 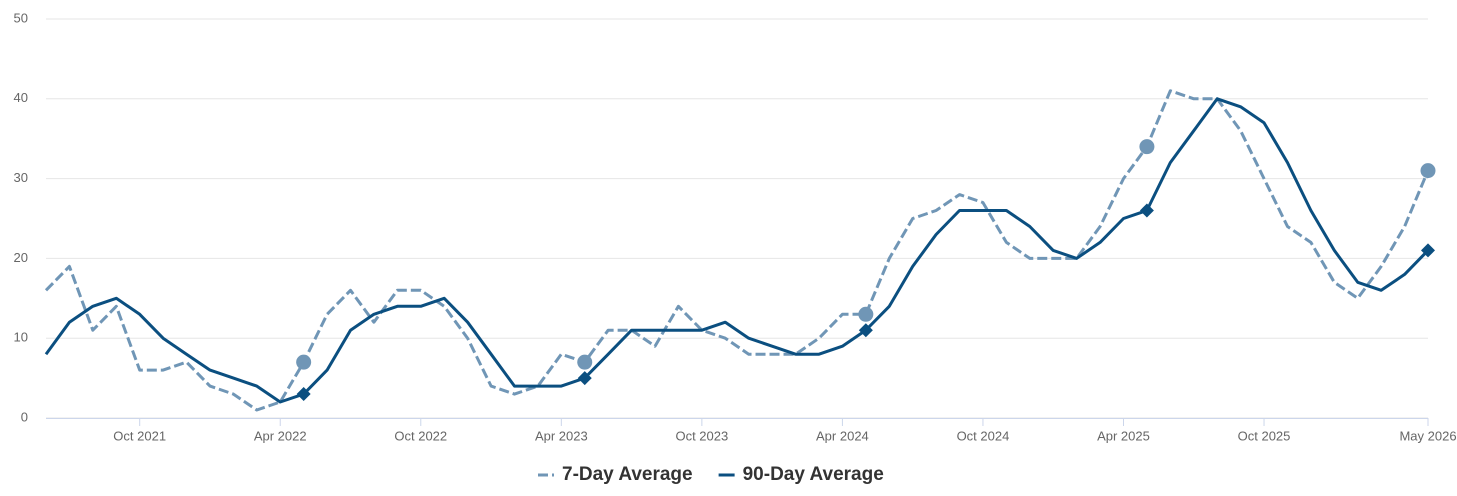 I want to click on x-tick-label: Oct 2024, so click(x=983, y=435).